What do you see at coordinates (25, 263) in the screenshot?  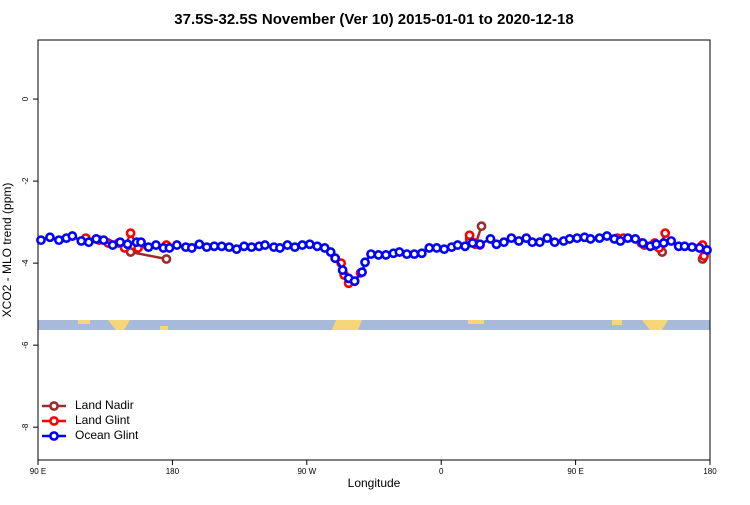 I see `y-tick-label: -4` at bounding box center [25, 263].